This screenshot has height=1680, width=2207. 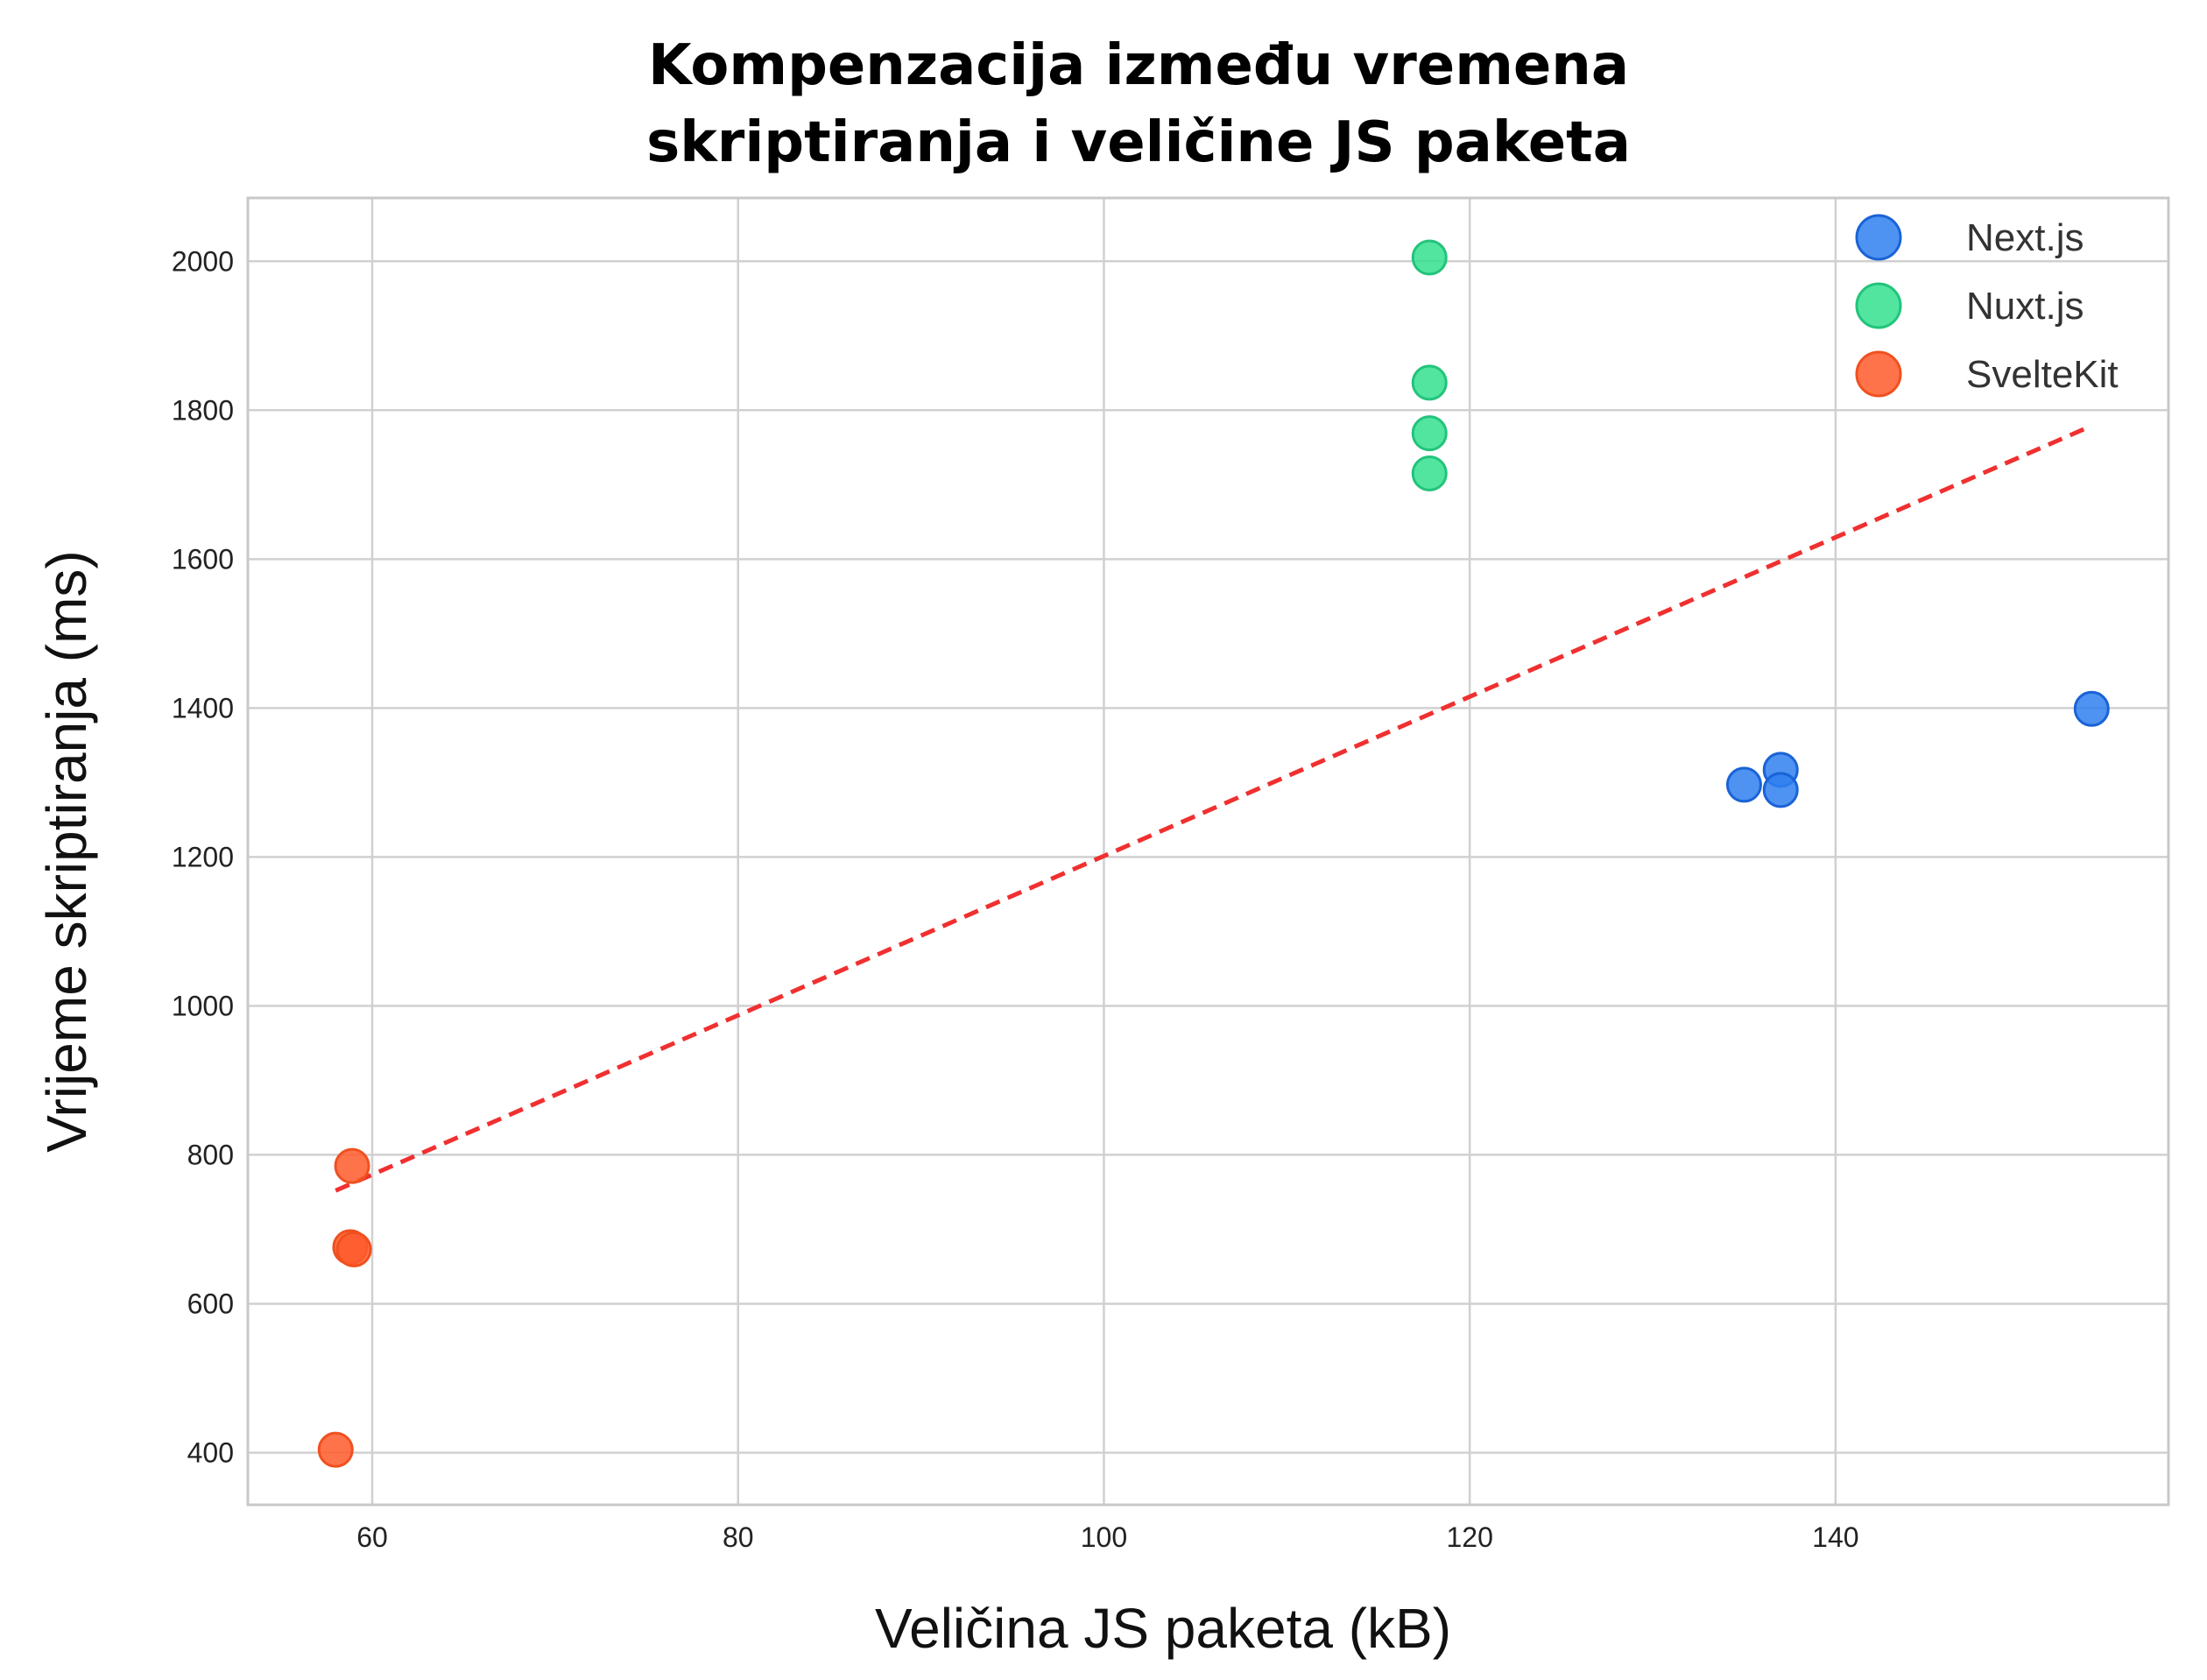 I want to click on y-tick-label: 1000, so click(x=203, y=1005).